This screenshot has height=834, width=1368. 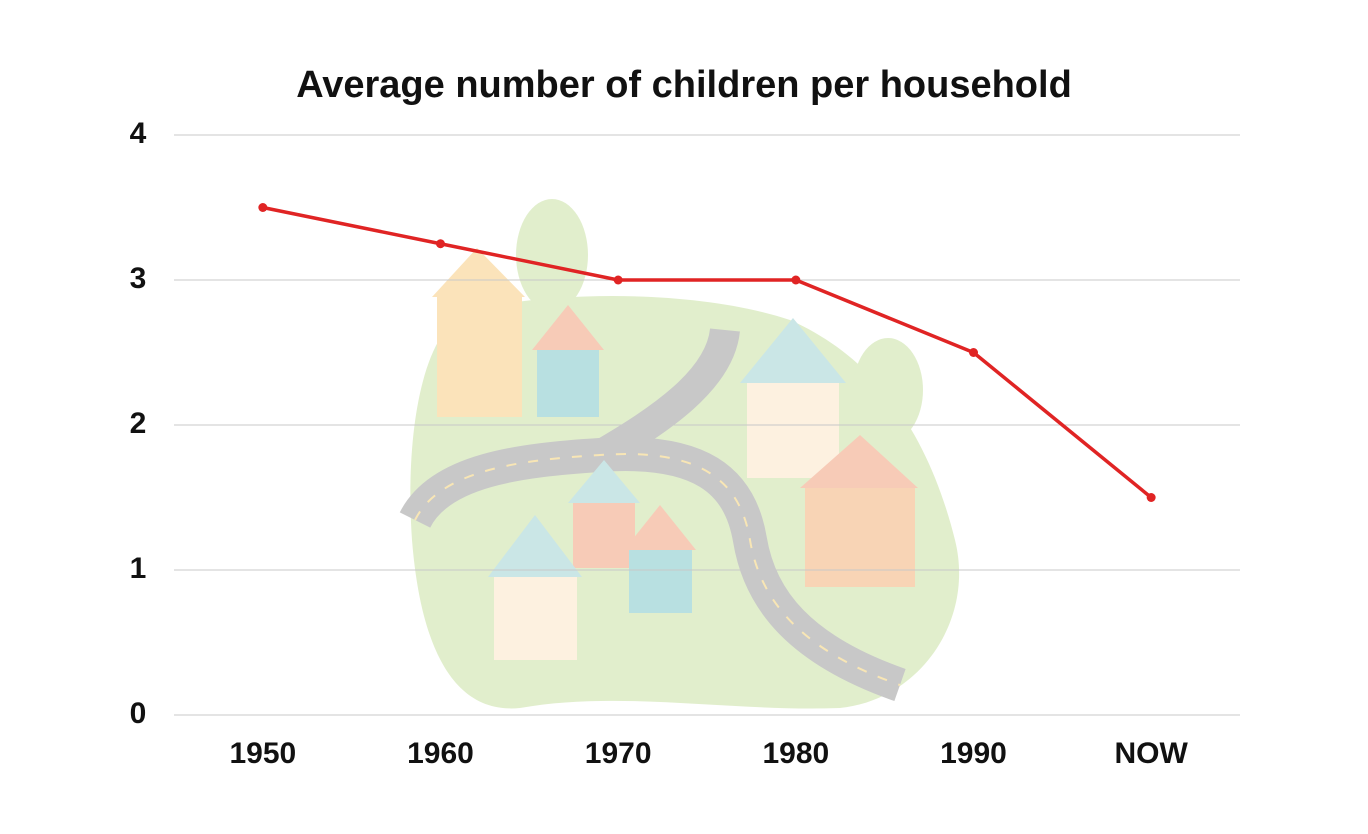 What do you see at coordinates (138, 713) in the screenshot?
I see `y-tick-label: 0` at bounding box center [138, 713].